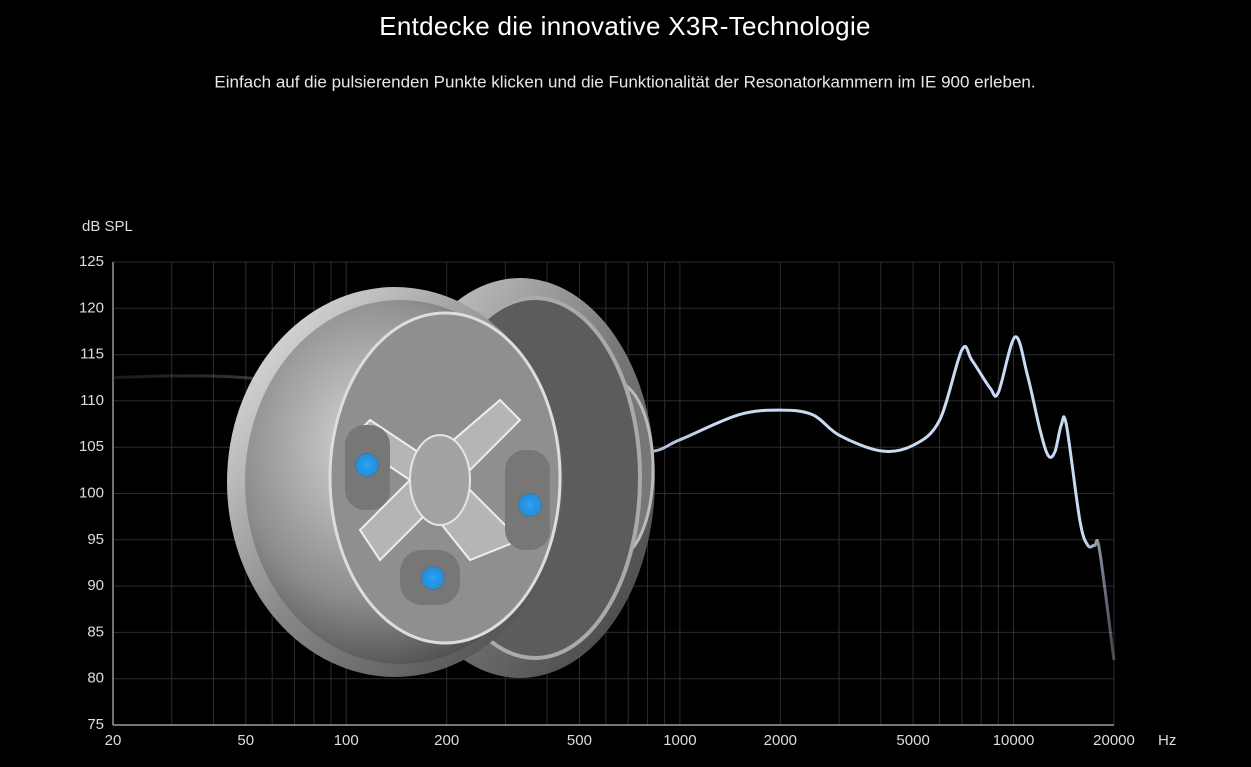 This screenshot has width=1251, height=767. Describe the element at coordinates (95, 539) in the screenshot. I see `y-tick-label: 95` at that location.